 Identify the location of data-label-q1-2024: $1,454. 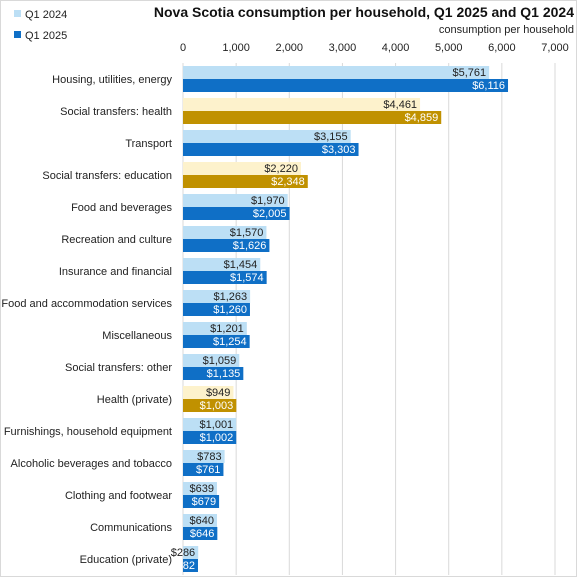
(241, 265).